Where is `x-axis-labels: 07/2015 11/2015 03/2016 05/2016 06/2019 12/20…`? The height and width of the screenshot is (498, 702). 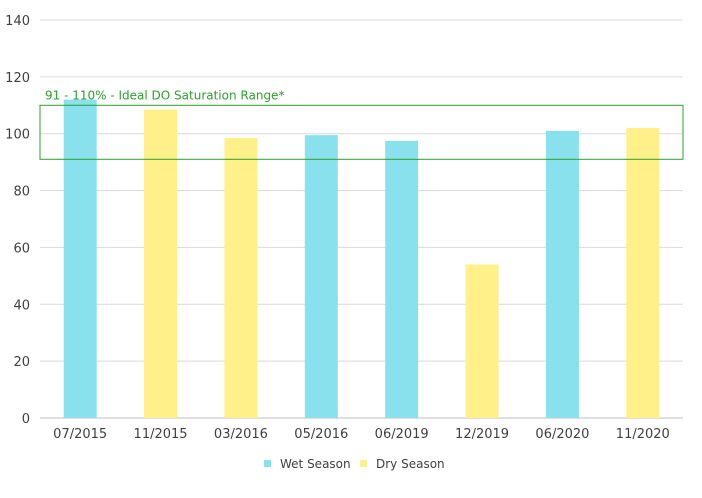
x-axis-labels: 07/2015 11/2015 03/2016 05/2016 06/2019 12/20… is located at coordinates (361, 434).